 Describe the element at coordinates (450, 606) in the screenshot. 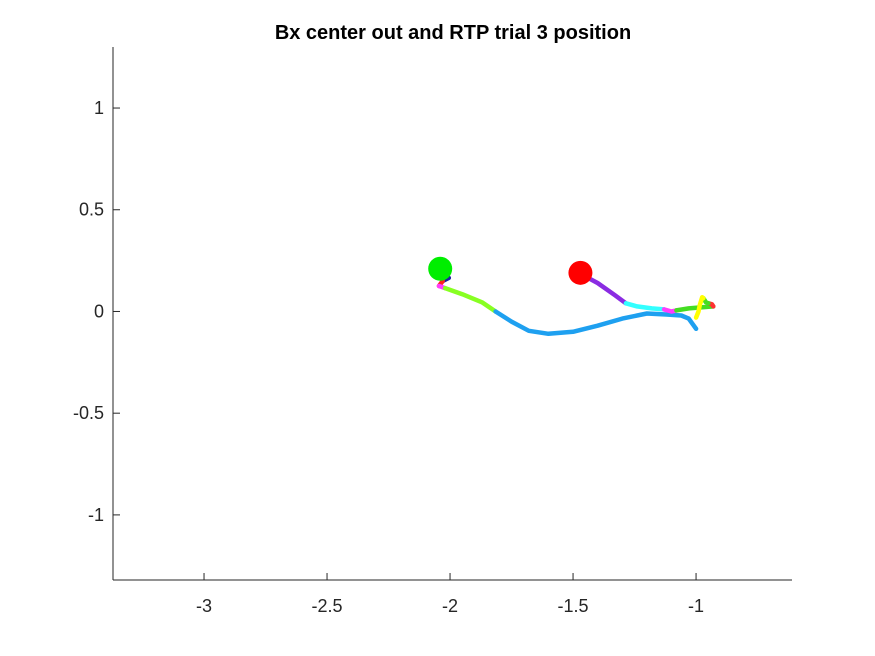

I see `x-tick-label: -2` at that location.